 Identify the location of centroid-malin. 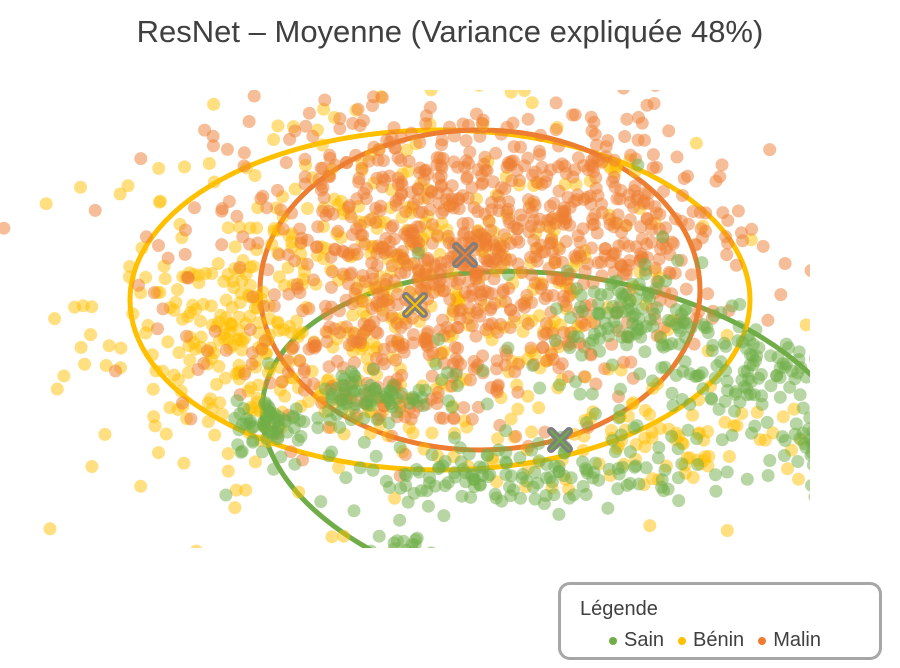
(465, 255).